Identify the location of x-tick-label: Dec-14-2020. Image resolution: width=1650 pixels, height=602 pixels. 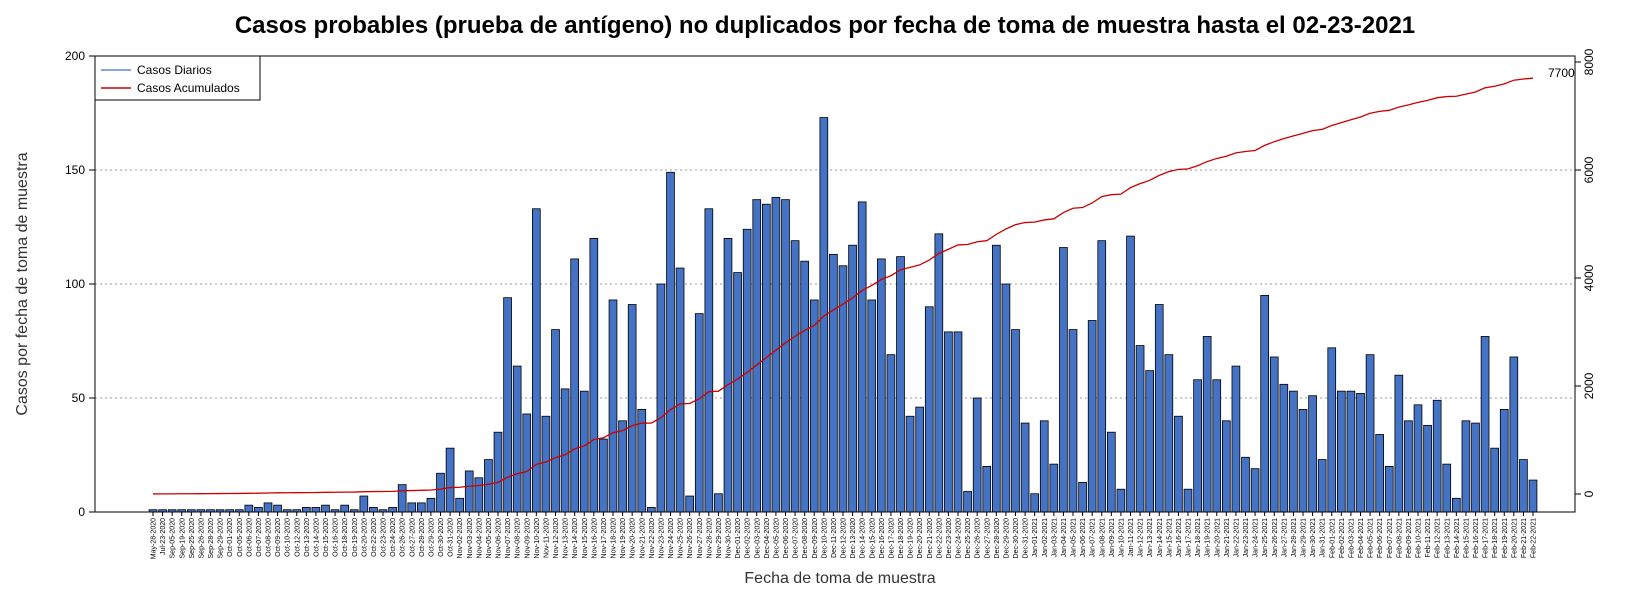
(863, 538).